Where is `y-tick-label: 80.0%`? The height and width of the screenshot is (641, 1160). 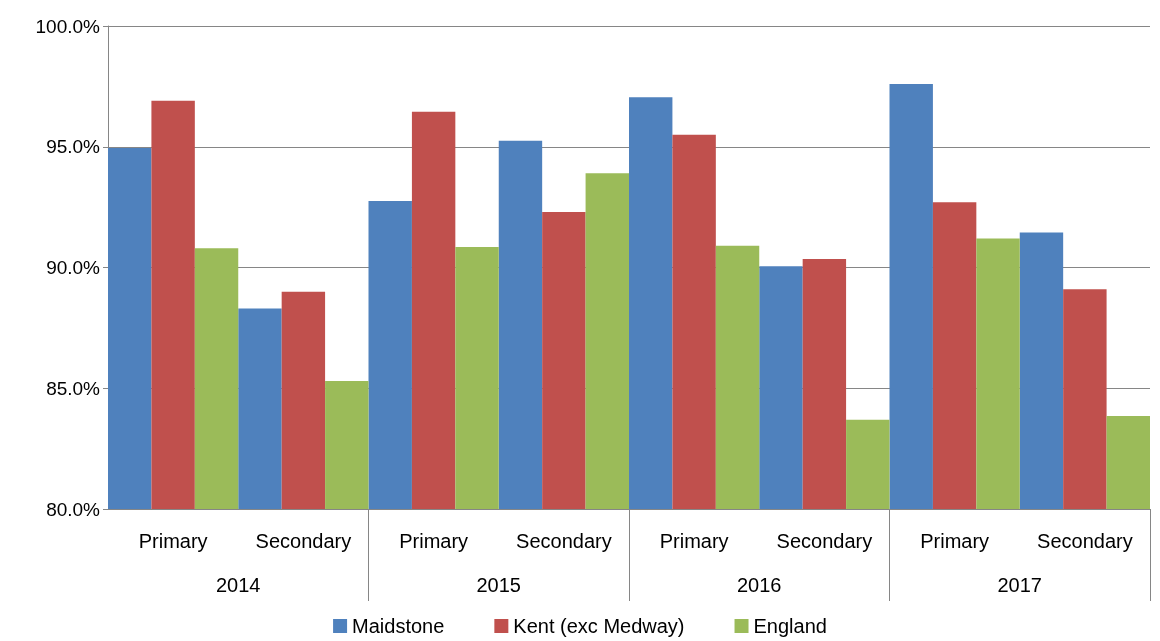 y-tick-label: 80.0% is located at coordinates (73, 509).